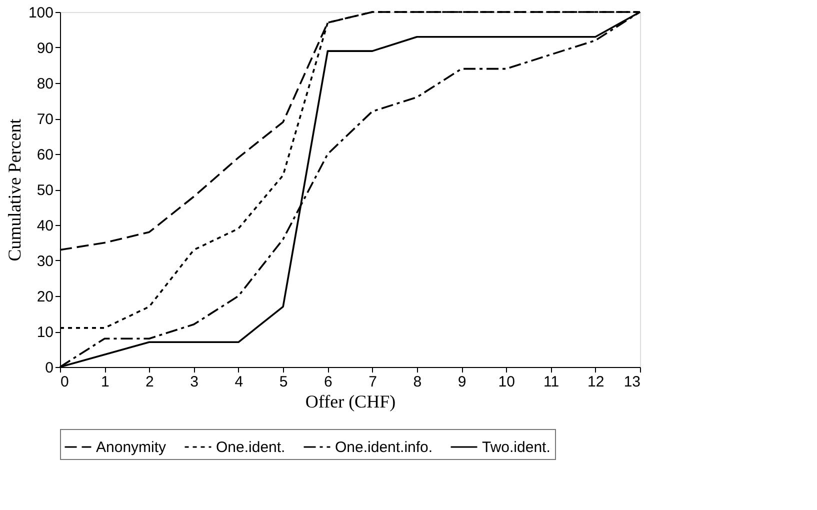  I want to click on y-tick-label: 10, so click(45, 332).